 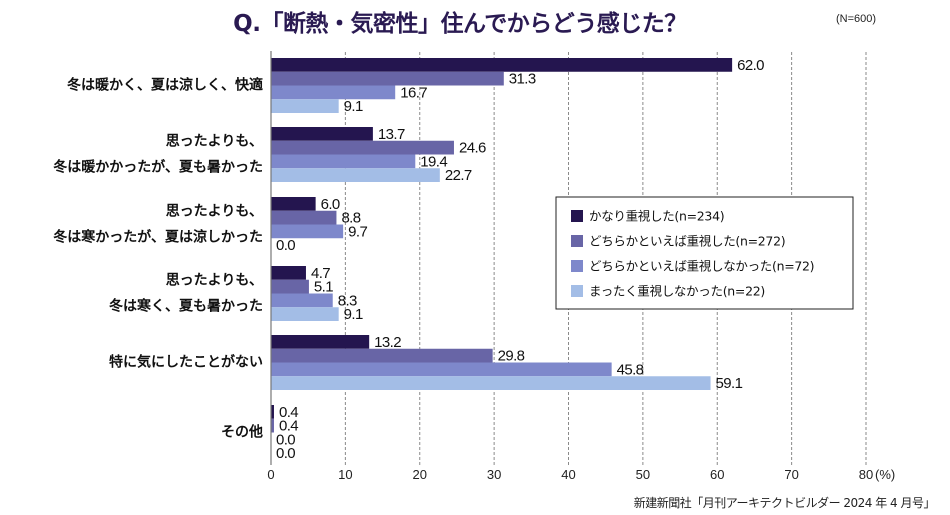 I want to click on x-tick-label: 10, so click(x=345, y=474).